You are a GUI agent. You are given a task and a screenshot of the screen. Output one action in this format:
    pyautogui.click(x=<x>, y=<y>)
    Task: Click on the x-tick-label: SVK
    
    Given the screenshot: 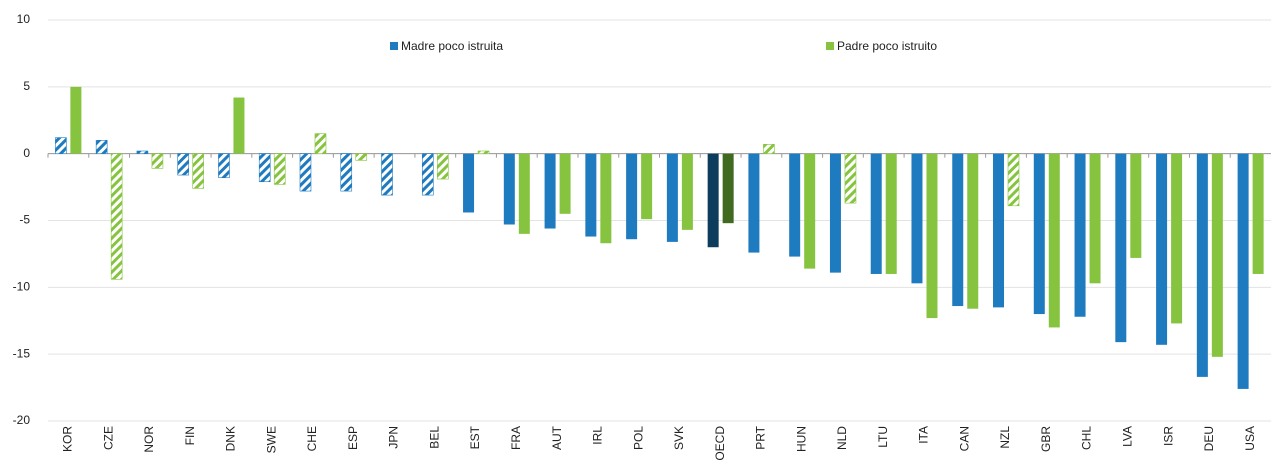 What is the action you would take?
    pyautogui.click(x=679, y=438)
    